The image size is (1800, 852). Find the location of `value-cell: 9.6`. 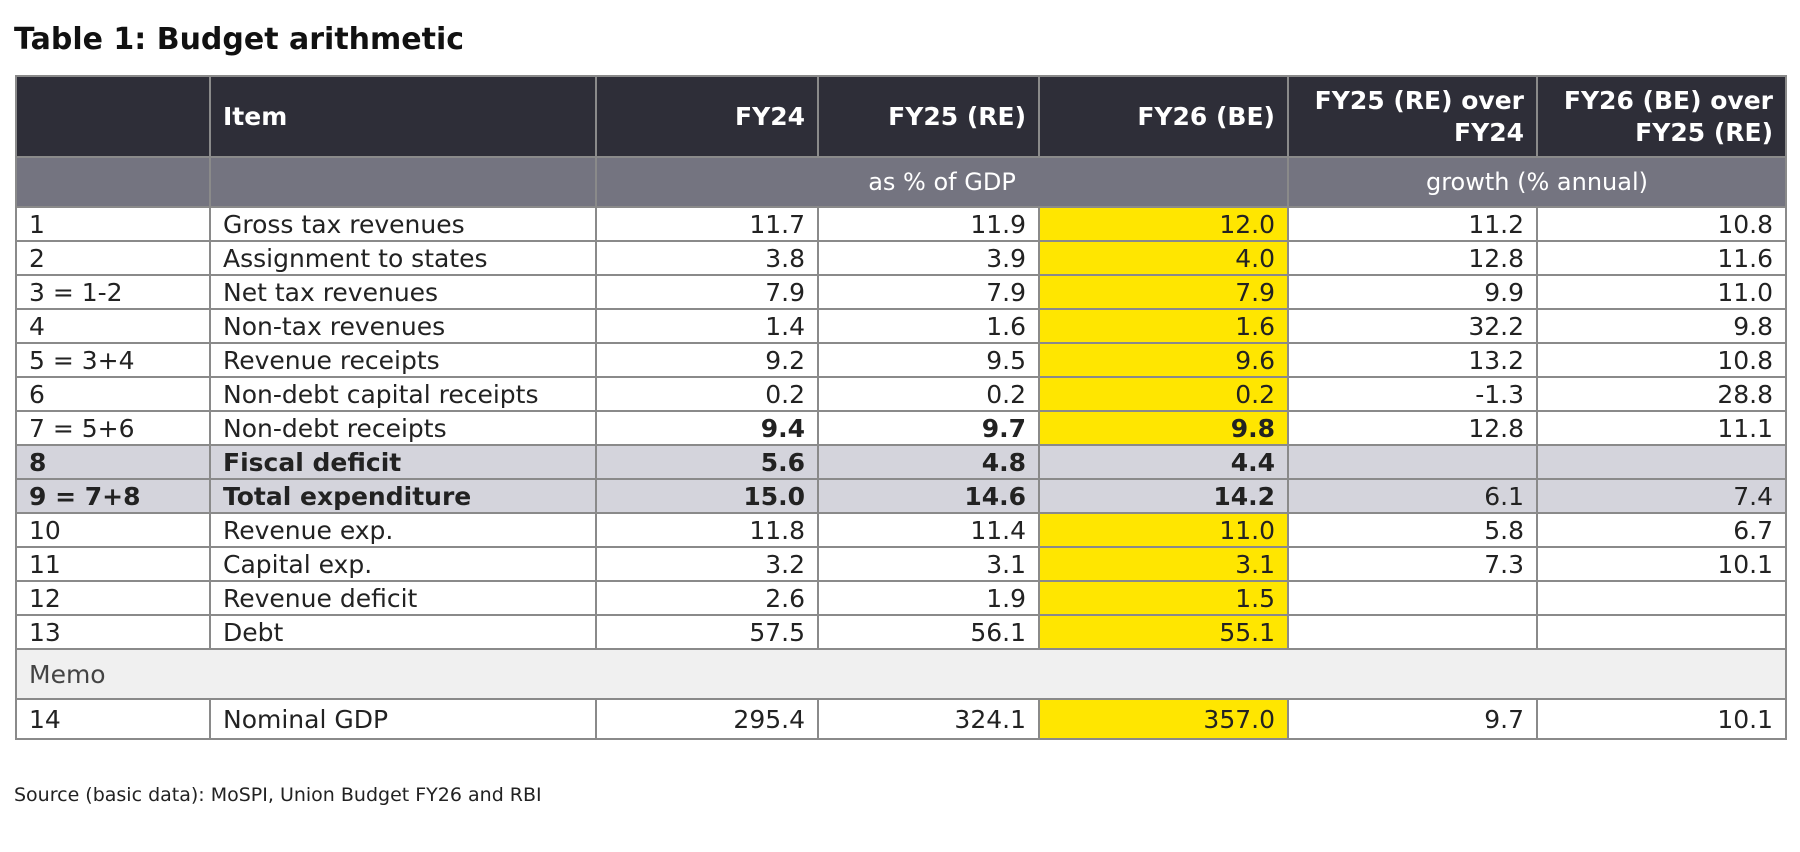

value-cell: 9.6 is located at coordinates (1163, 360).